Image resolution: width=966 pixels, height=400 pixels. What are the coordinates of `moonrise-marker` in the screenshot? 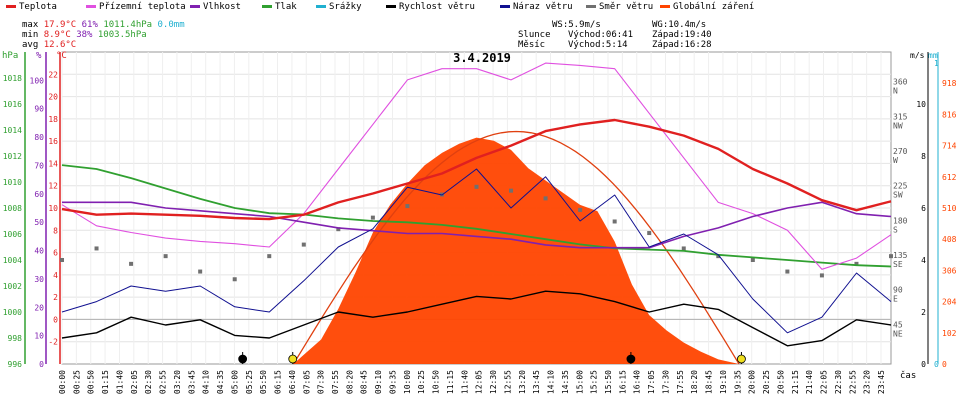 It's located at (243, 359).